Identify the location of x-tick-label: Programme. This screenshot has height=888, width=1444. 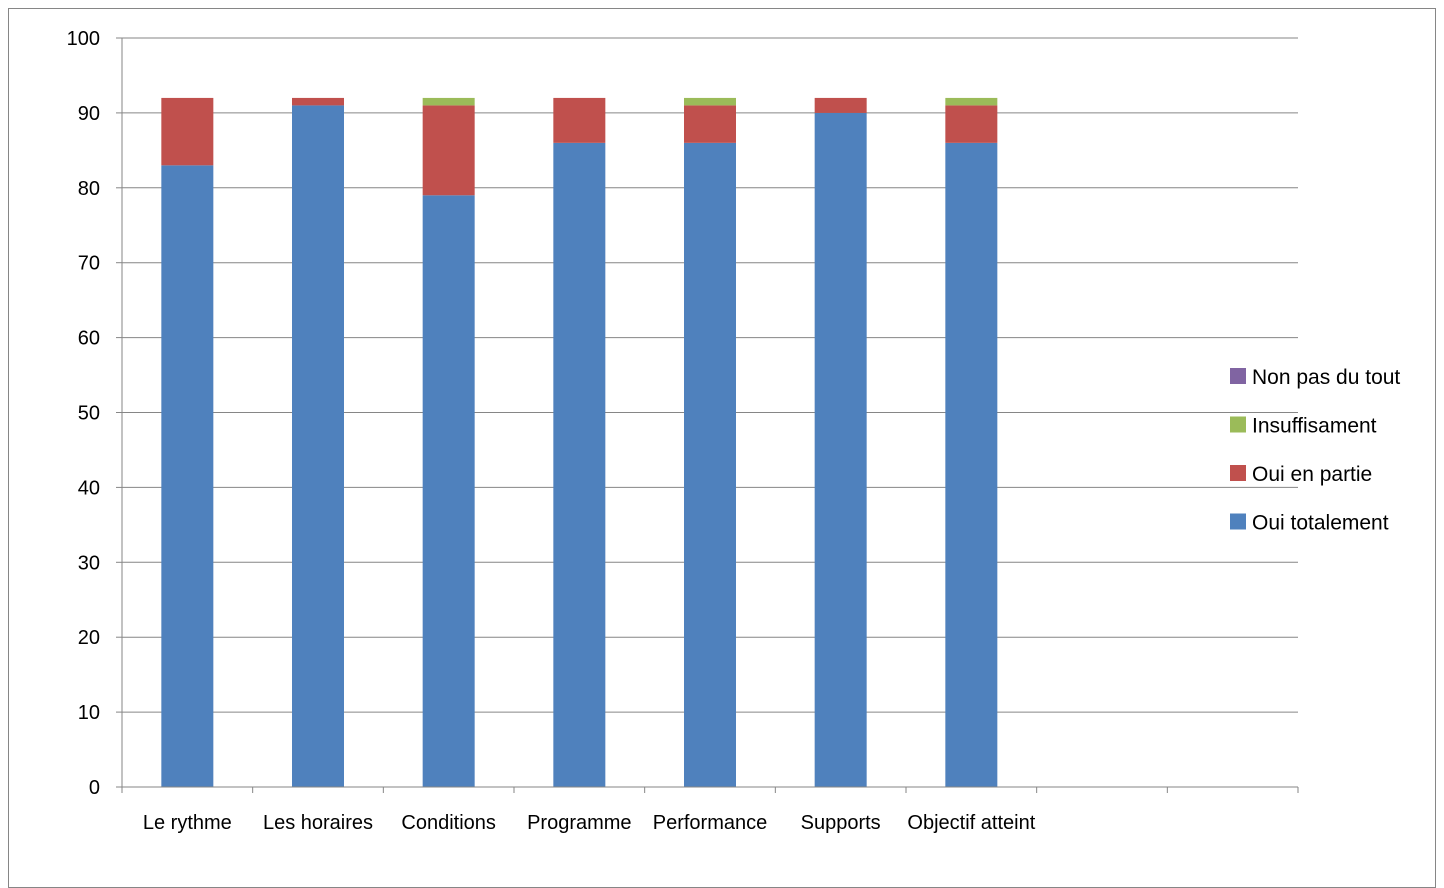
(579, 823).